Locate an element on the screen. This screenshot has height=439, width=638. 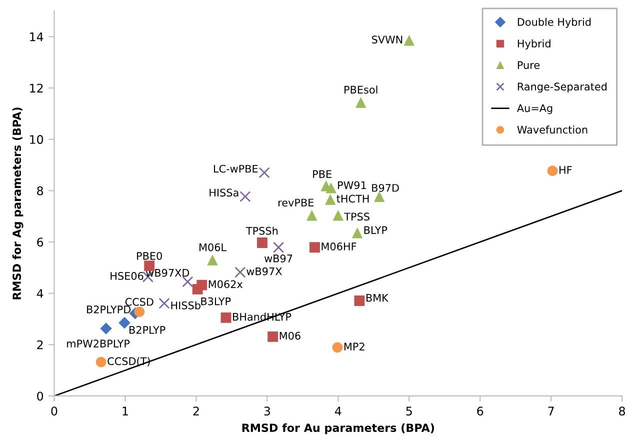
annotation: B2PLYPD is located at coordinates (109, 309).